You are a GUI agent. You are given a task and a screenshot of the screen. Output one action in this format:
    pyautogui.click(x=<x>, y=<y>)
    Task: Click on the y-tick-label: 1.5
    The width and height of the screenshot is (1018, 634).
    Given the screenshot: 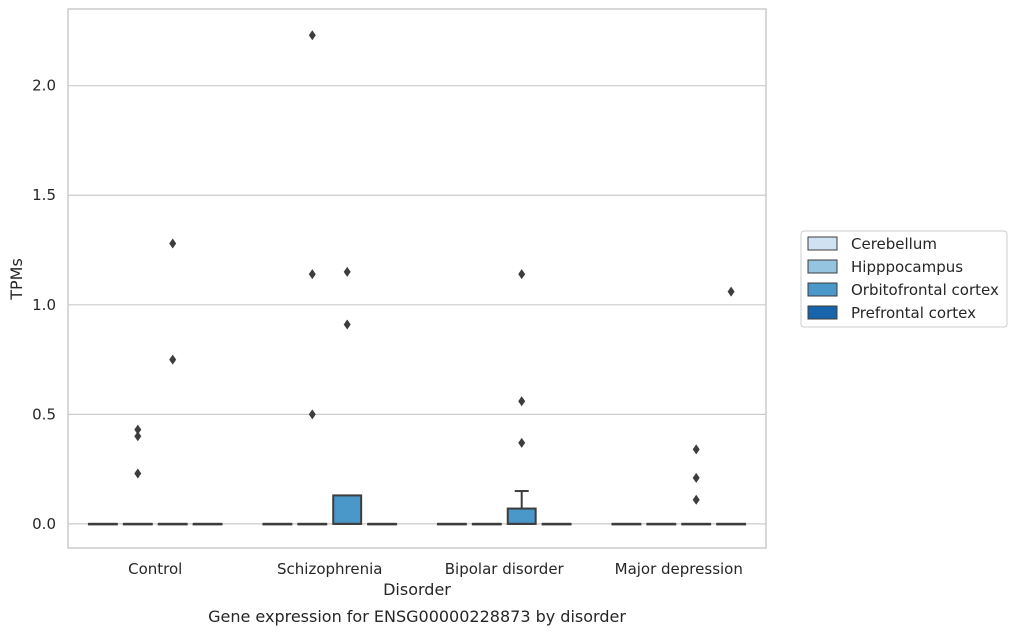 What is the action you would take?
    pyautogui.click(x=44, y=195)
    